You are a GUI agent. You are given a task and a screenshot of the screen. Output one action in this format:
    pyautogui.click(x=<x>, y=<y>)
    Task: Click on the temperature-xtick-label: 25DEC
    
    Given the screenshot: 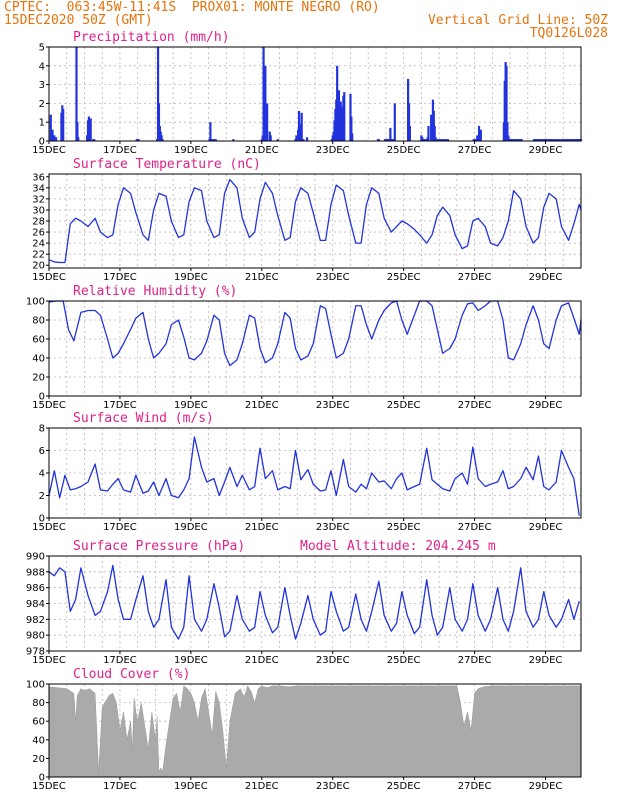 What is the action you would take?
    pyautogui.click(x=404, y=277)
    